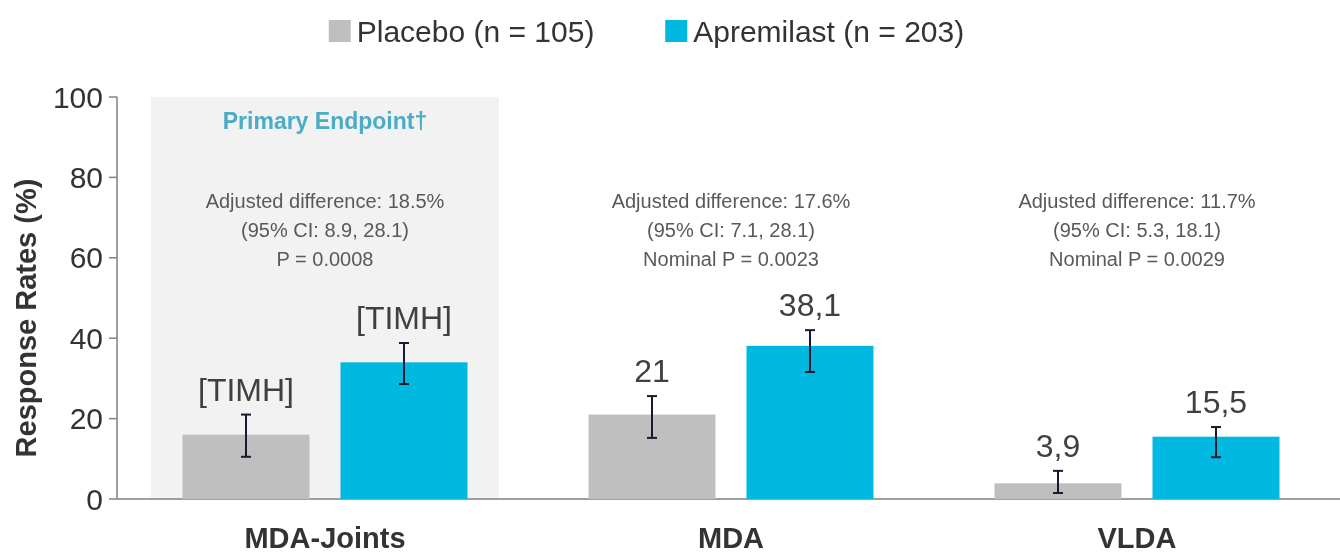 The width and height of the screenshot is (1340, 558). What do you see at coordinates (1216, 402) in the screenshot?
I see `data-label: 15,5` at bounding box center [1216, 402].